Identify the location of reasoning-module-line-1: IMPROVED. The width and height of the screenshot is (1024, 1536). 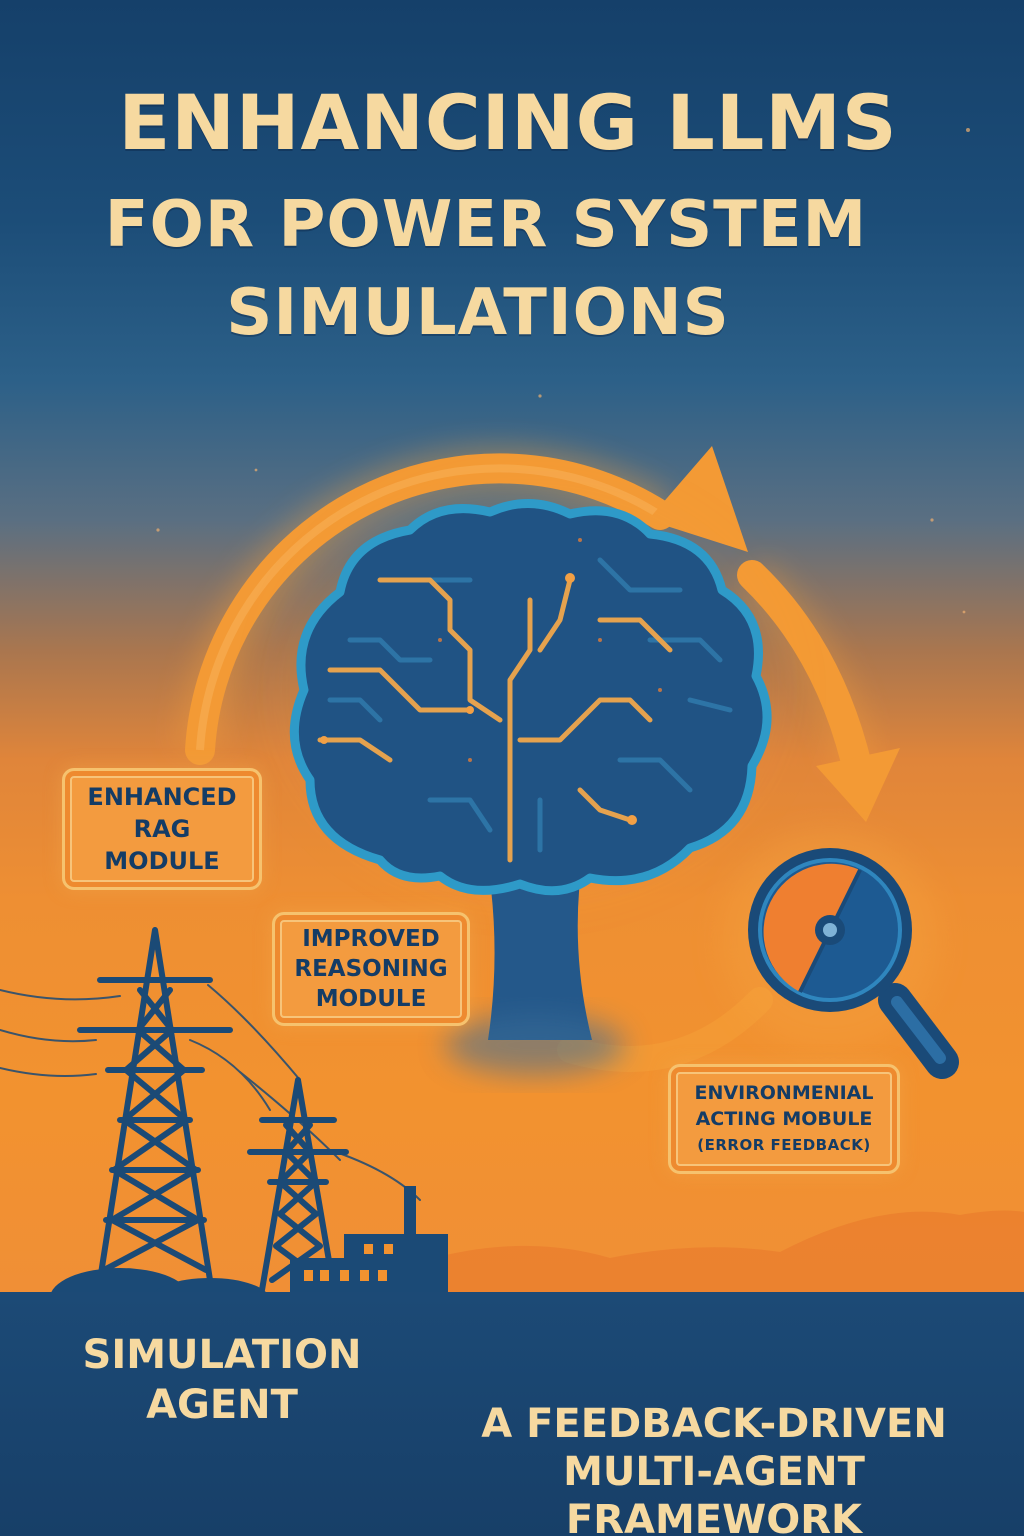
(371, 939).